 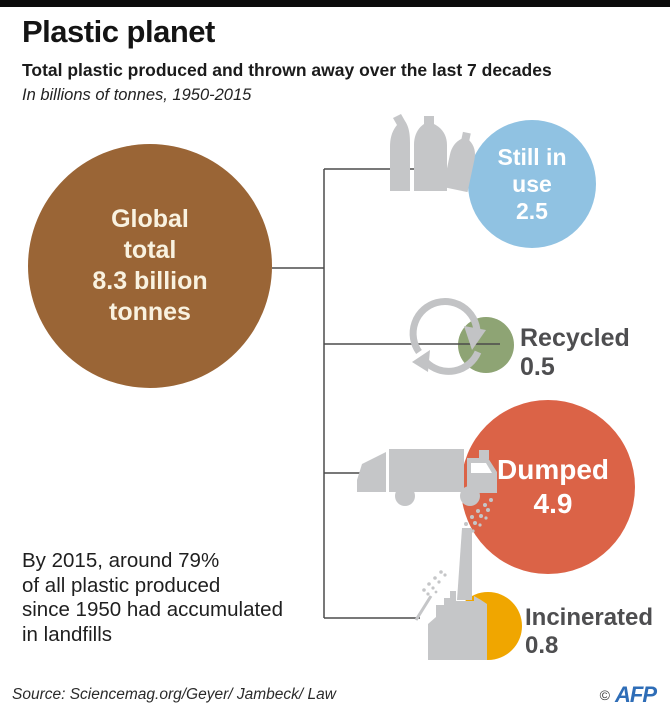 What do you see at coordinates (137, 95) in the screenshot?
I see `unit-note: In billions of tonnes, 1950-2015` at bounding box center [137, 95].